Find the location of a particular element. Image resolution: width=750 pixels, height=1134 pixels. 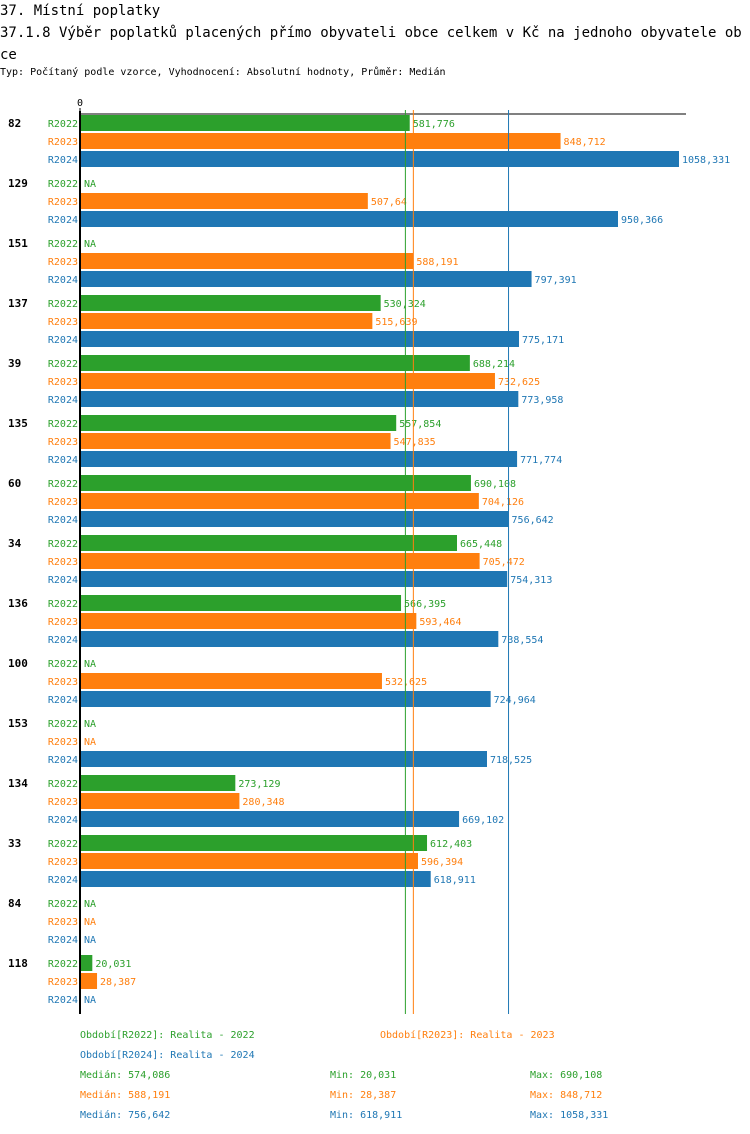

category-label: 60 is located at coordinates (14, 483).